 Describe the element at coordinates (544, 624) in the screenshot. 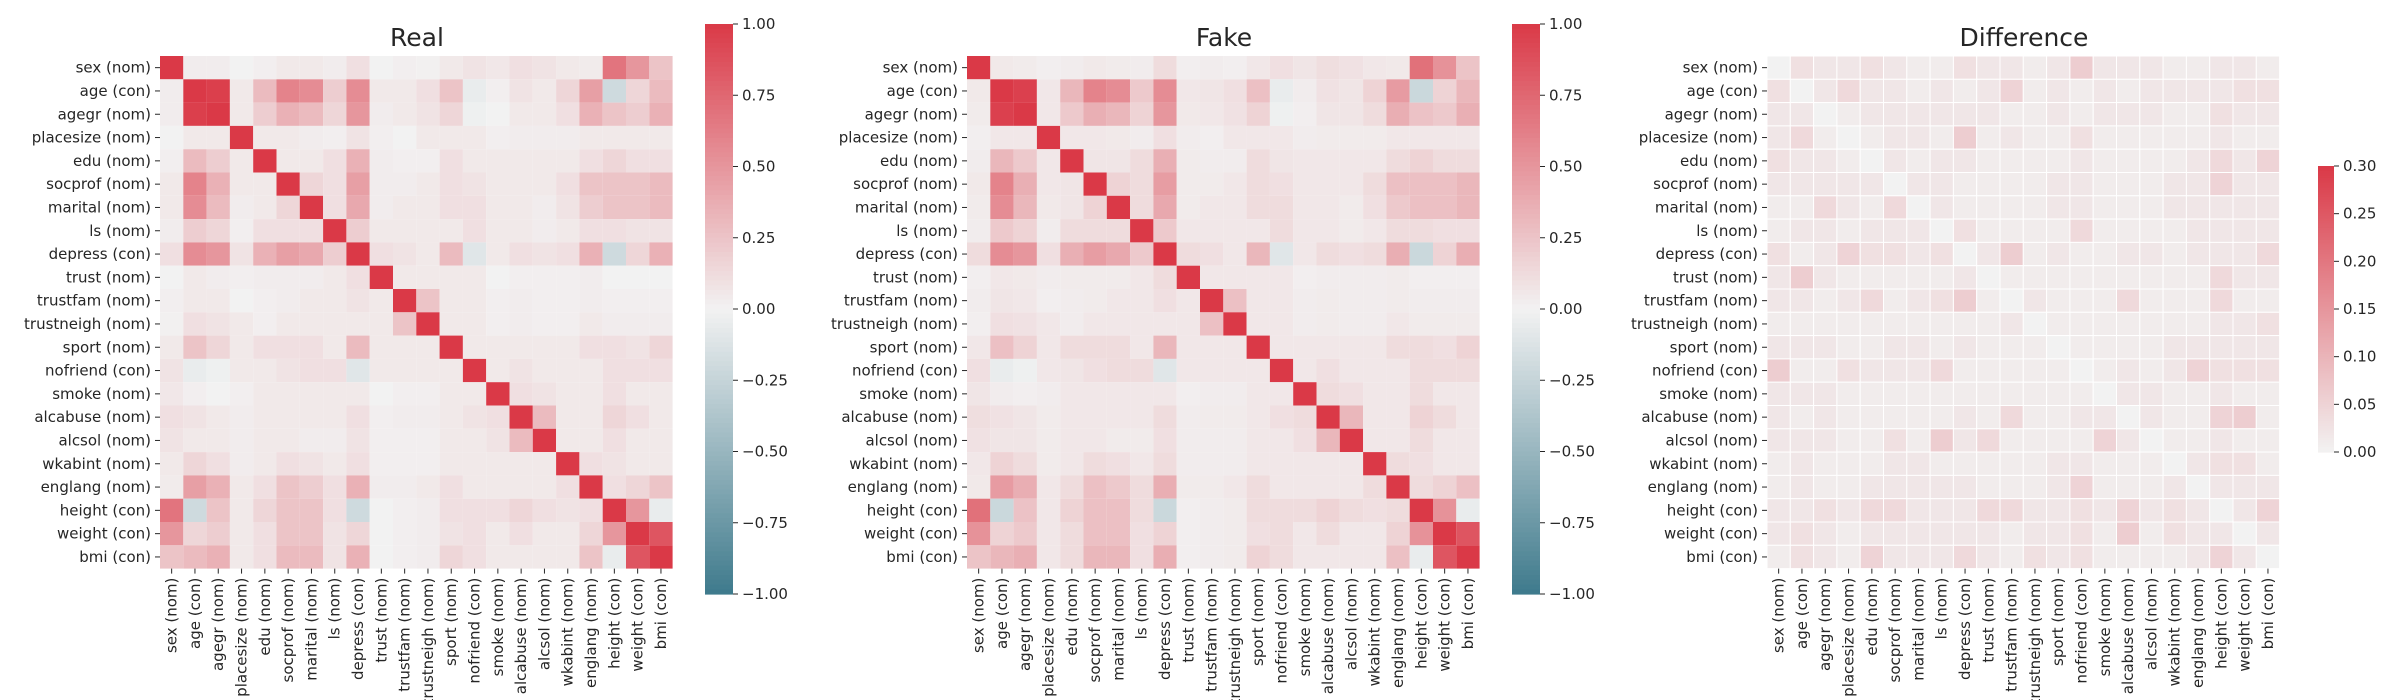

I see `column-label: alcsol (nom)` at that location.